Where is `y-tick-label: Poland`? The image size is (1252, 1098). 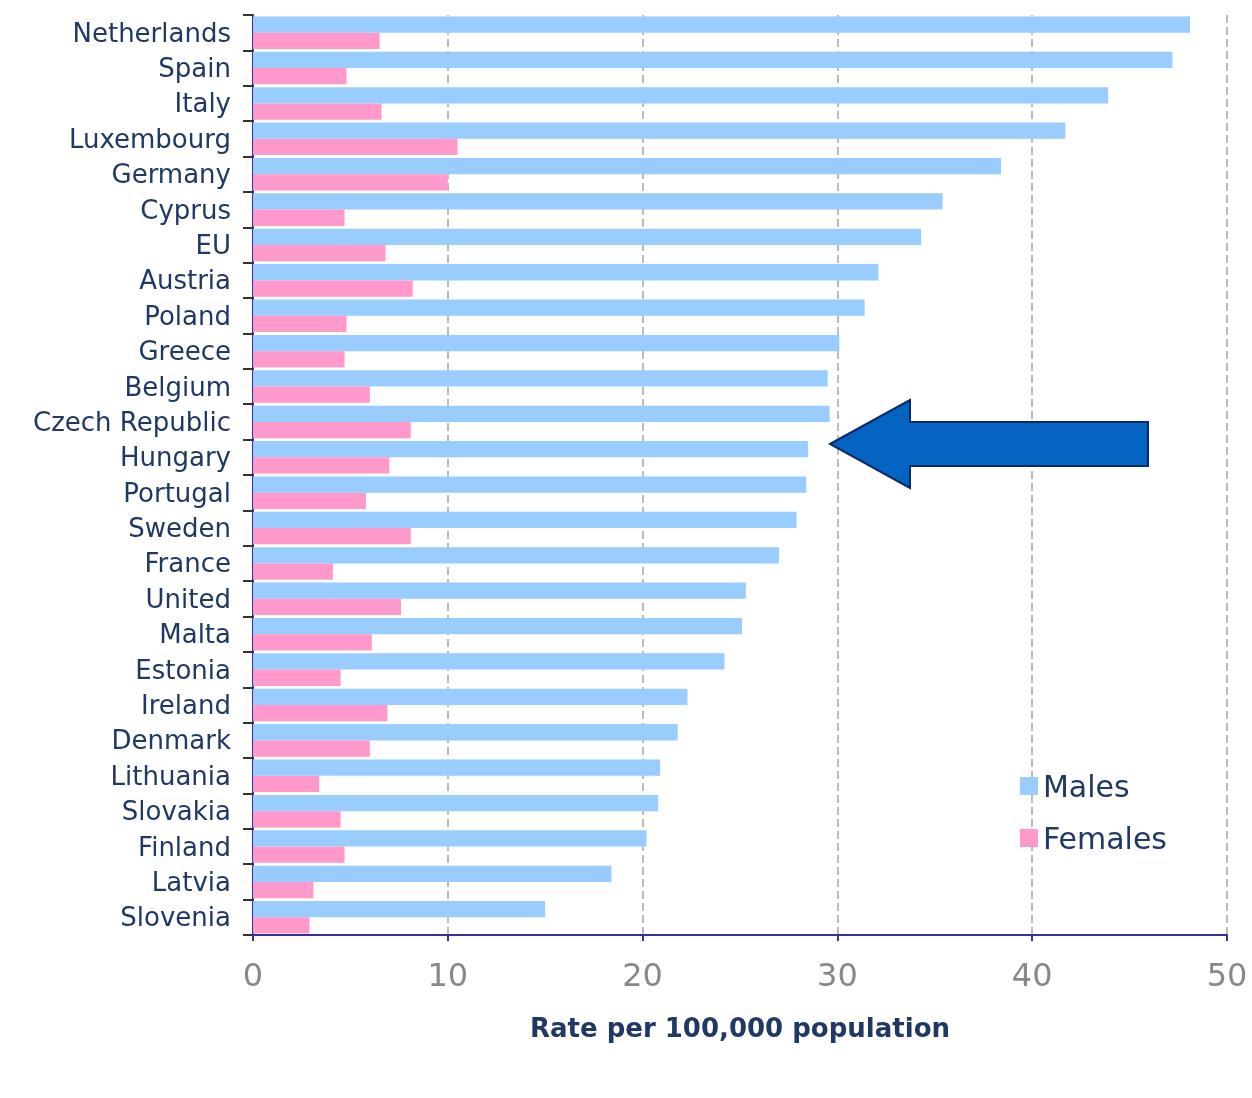 y-tick-label: Poland is located at coordinates (187, 315).